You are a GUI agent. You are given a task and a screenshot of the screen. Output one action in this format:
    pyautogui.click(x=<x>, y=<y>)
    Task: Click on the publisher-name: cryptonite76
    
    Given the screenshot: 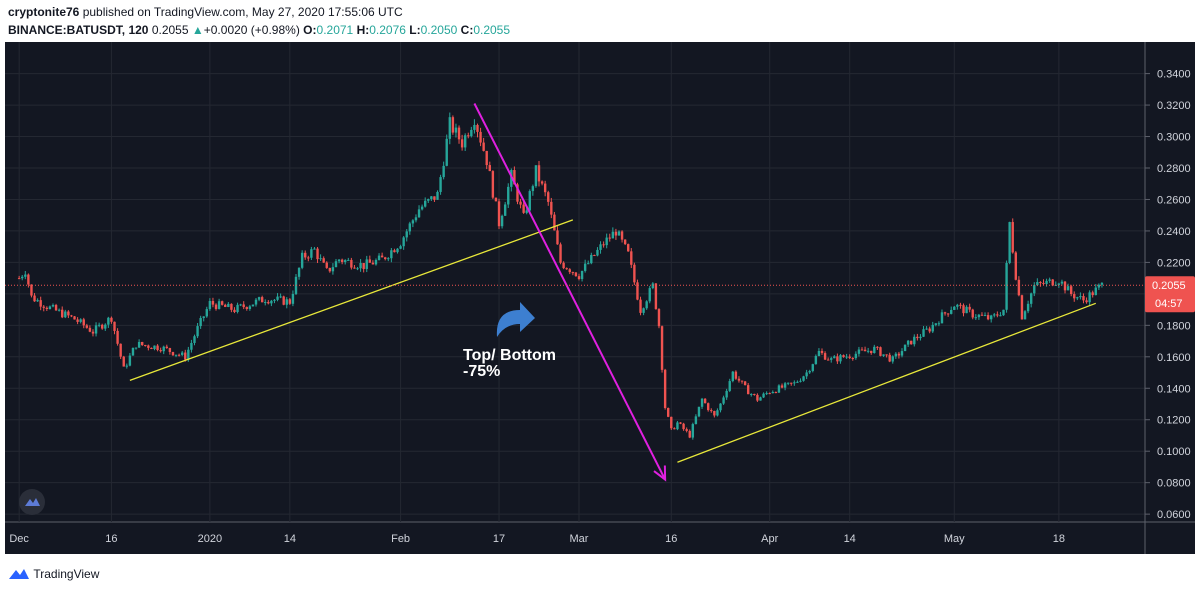 What is the action you would take?
    pyautogui.click(x=44, y=12)
    